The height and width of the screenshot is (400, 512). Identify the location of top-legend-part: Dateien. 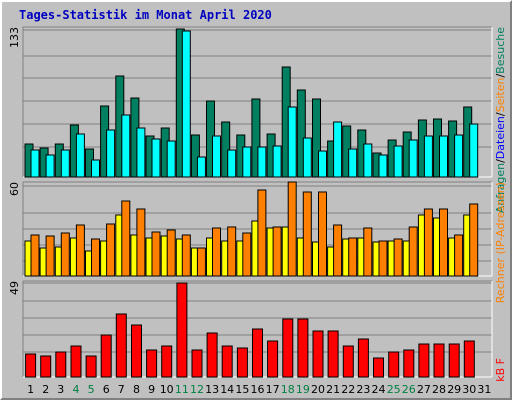
(500, 137).